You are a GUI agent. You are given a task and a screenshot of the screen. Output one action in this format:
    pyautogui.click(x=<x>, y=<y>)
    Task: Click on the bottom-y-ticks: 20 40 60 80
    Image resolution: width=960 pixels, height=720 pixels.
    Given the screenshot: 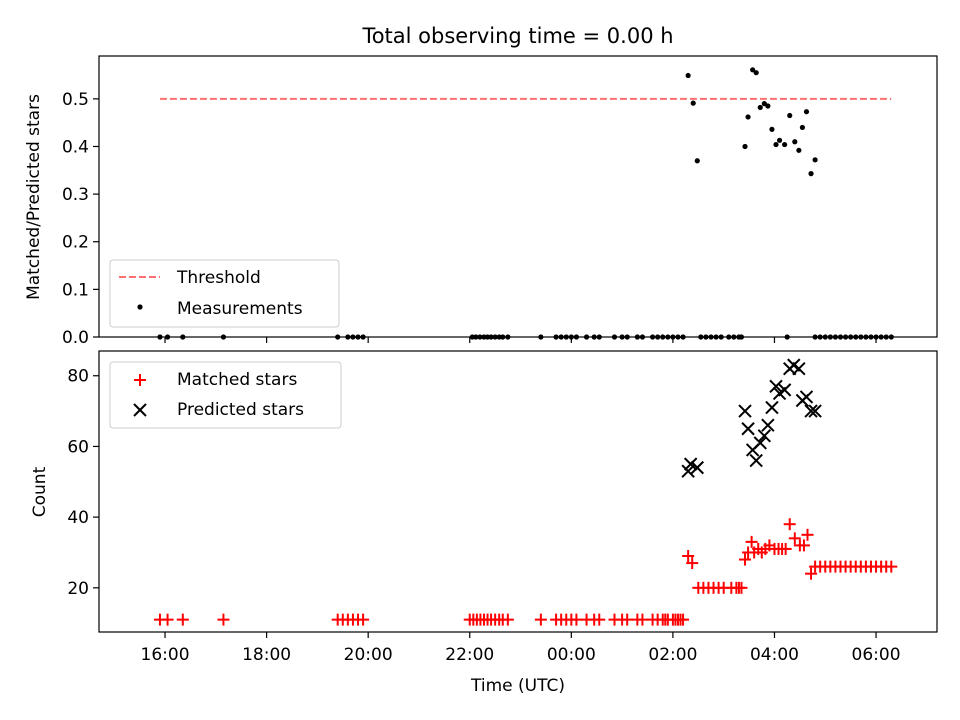 What is the action you would take?
    pyautogui.click(x=83, y=483)
    